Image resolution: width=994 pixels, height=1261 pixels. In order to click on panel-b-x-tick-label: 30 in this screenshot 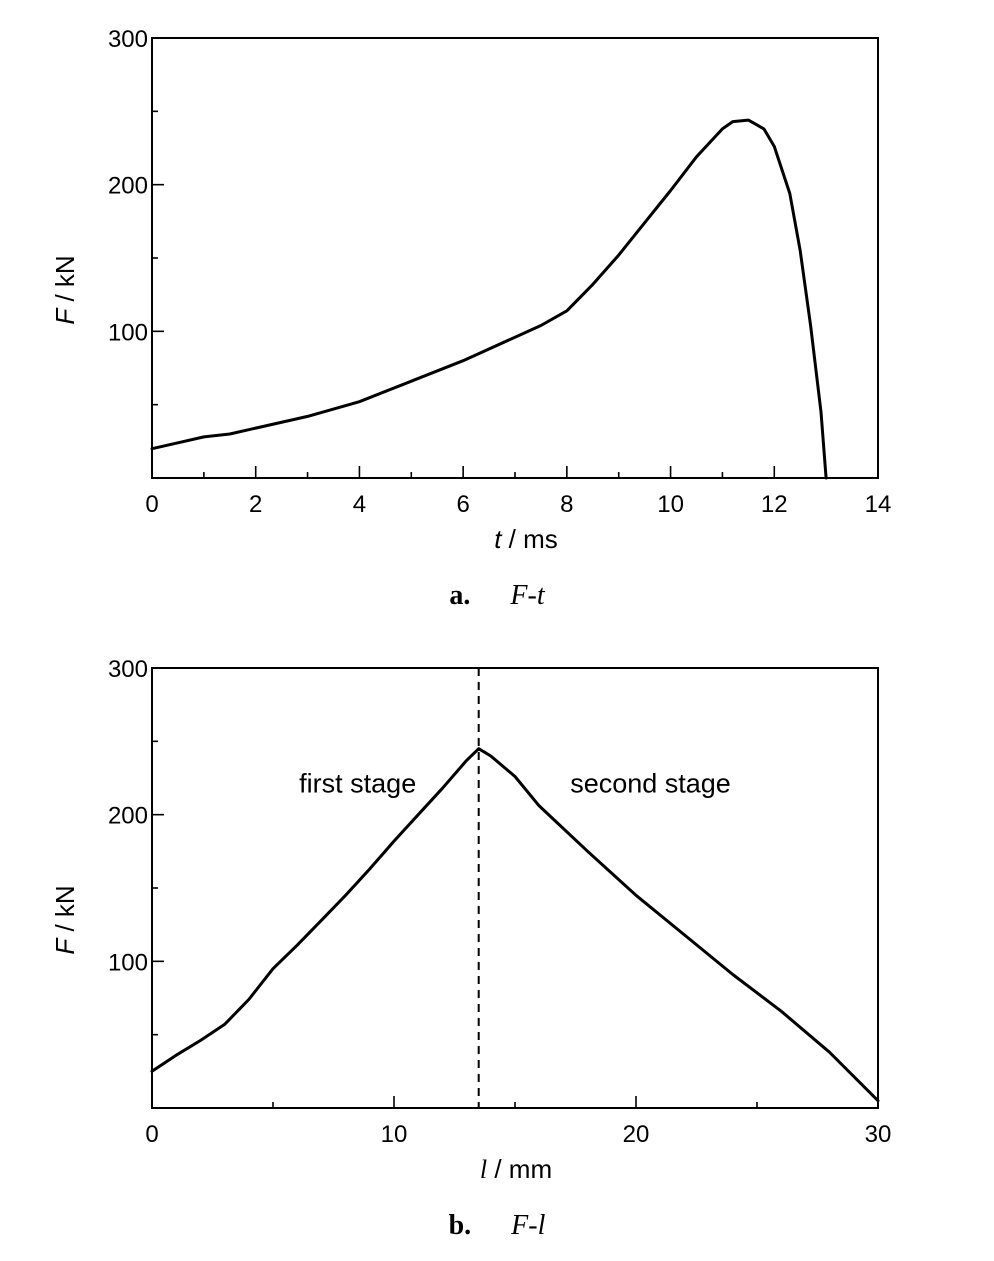, I will do `click(878, 1134)`.